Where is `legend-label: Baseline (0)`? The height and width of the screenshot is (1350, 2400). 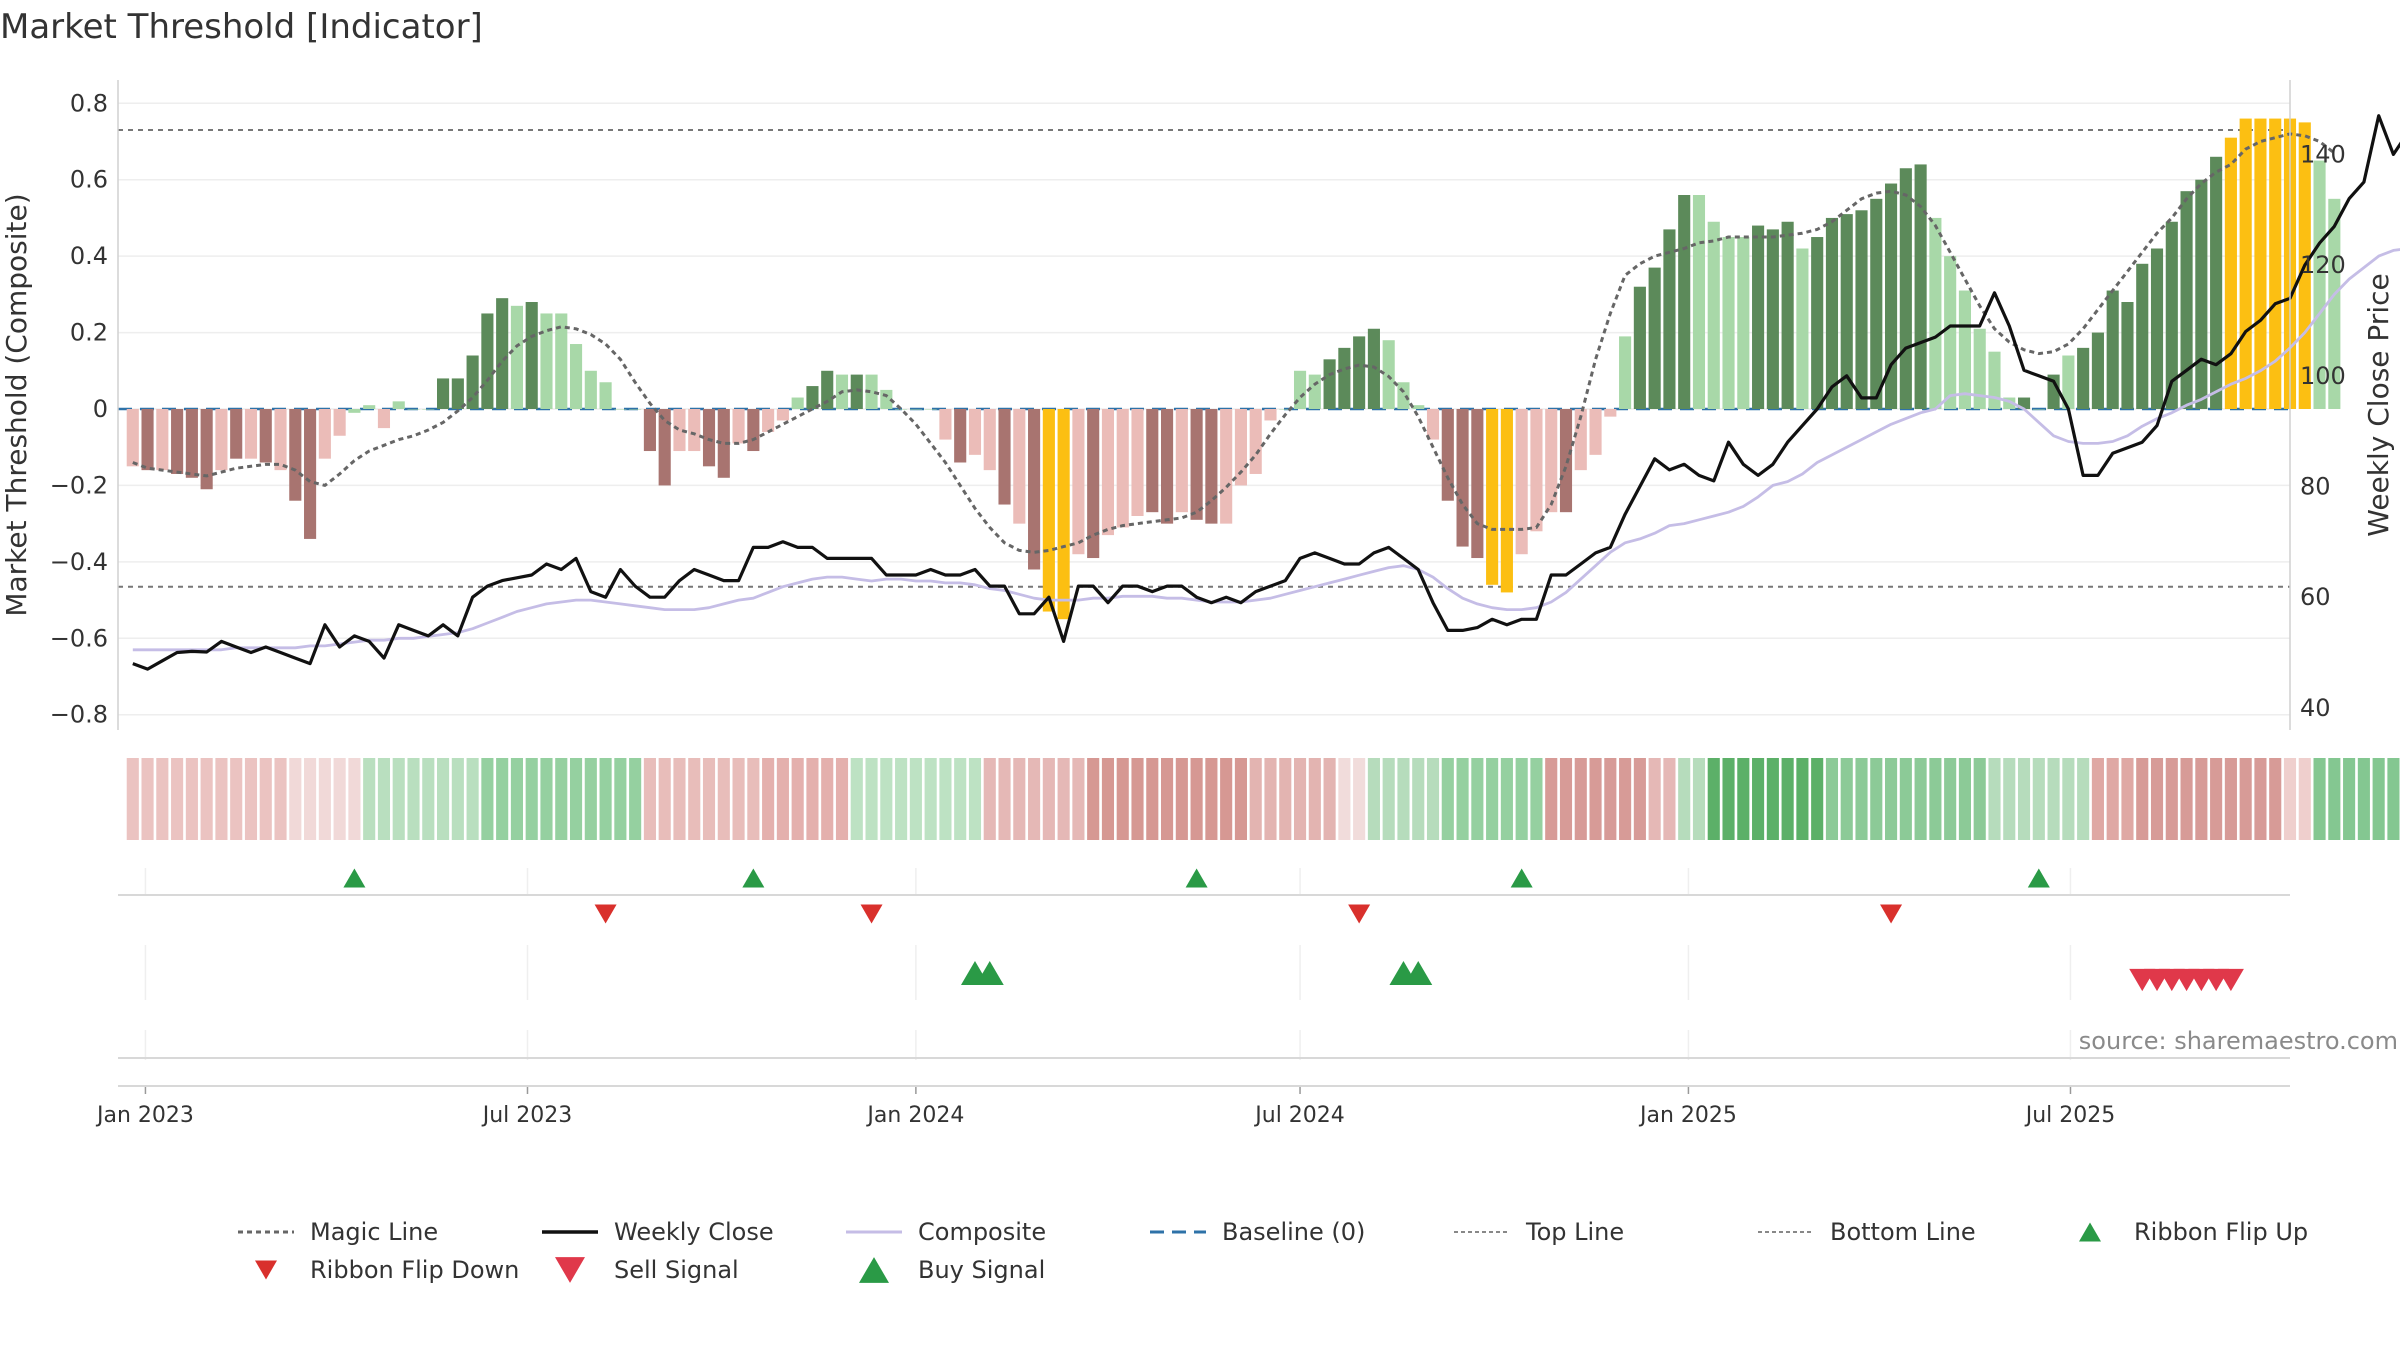
legend-label: Baseline (0) is located at coordinates (1293, 1232).